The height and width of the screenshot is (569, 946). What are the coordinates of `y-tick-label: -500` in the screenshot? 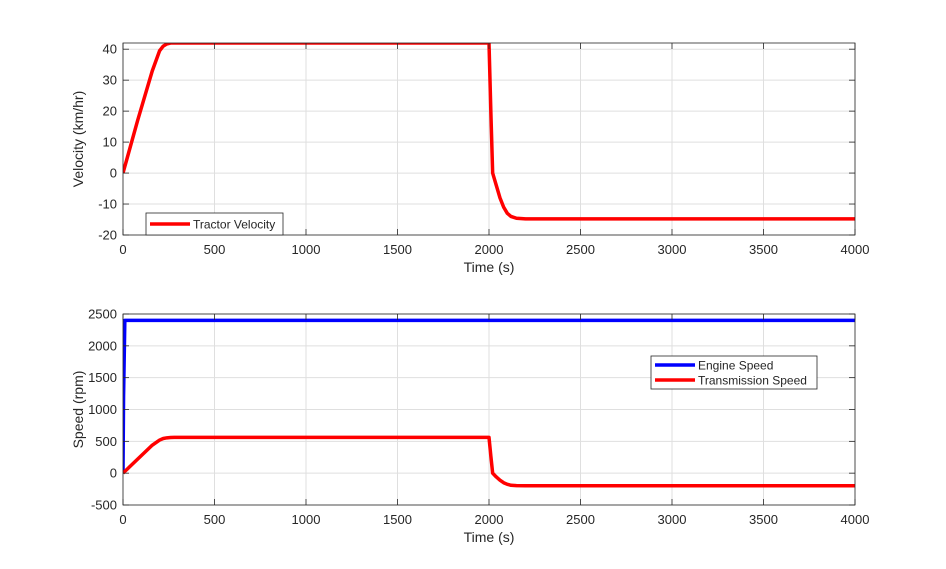 It's located at (104, 505).